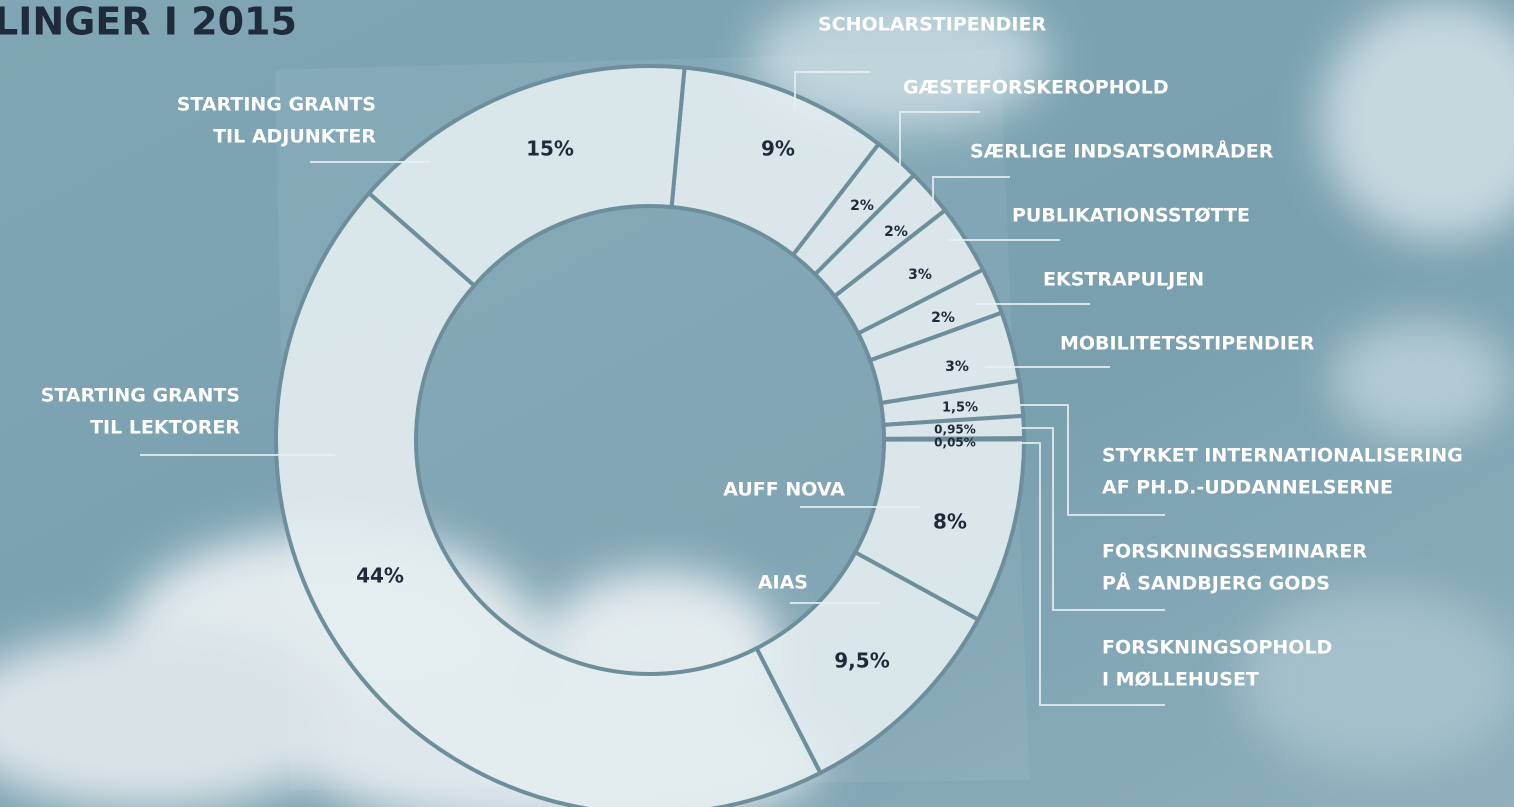 The image size is (1514, 807). I want to click on value-label: 15%, so click(550, 149).